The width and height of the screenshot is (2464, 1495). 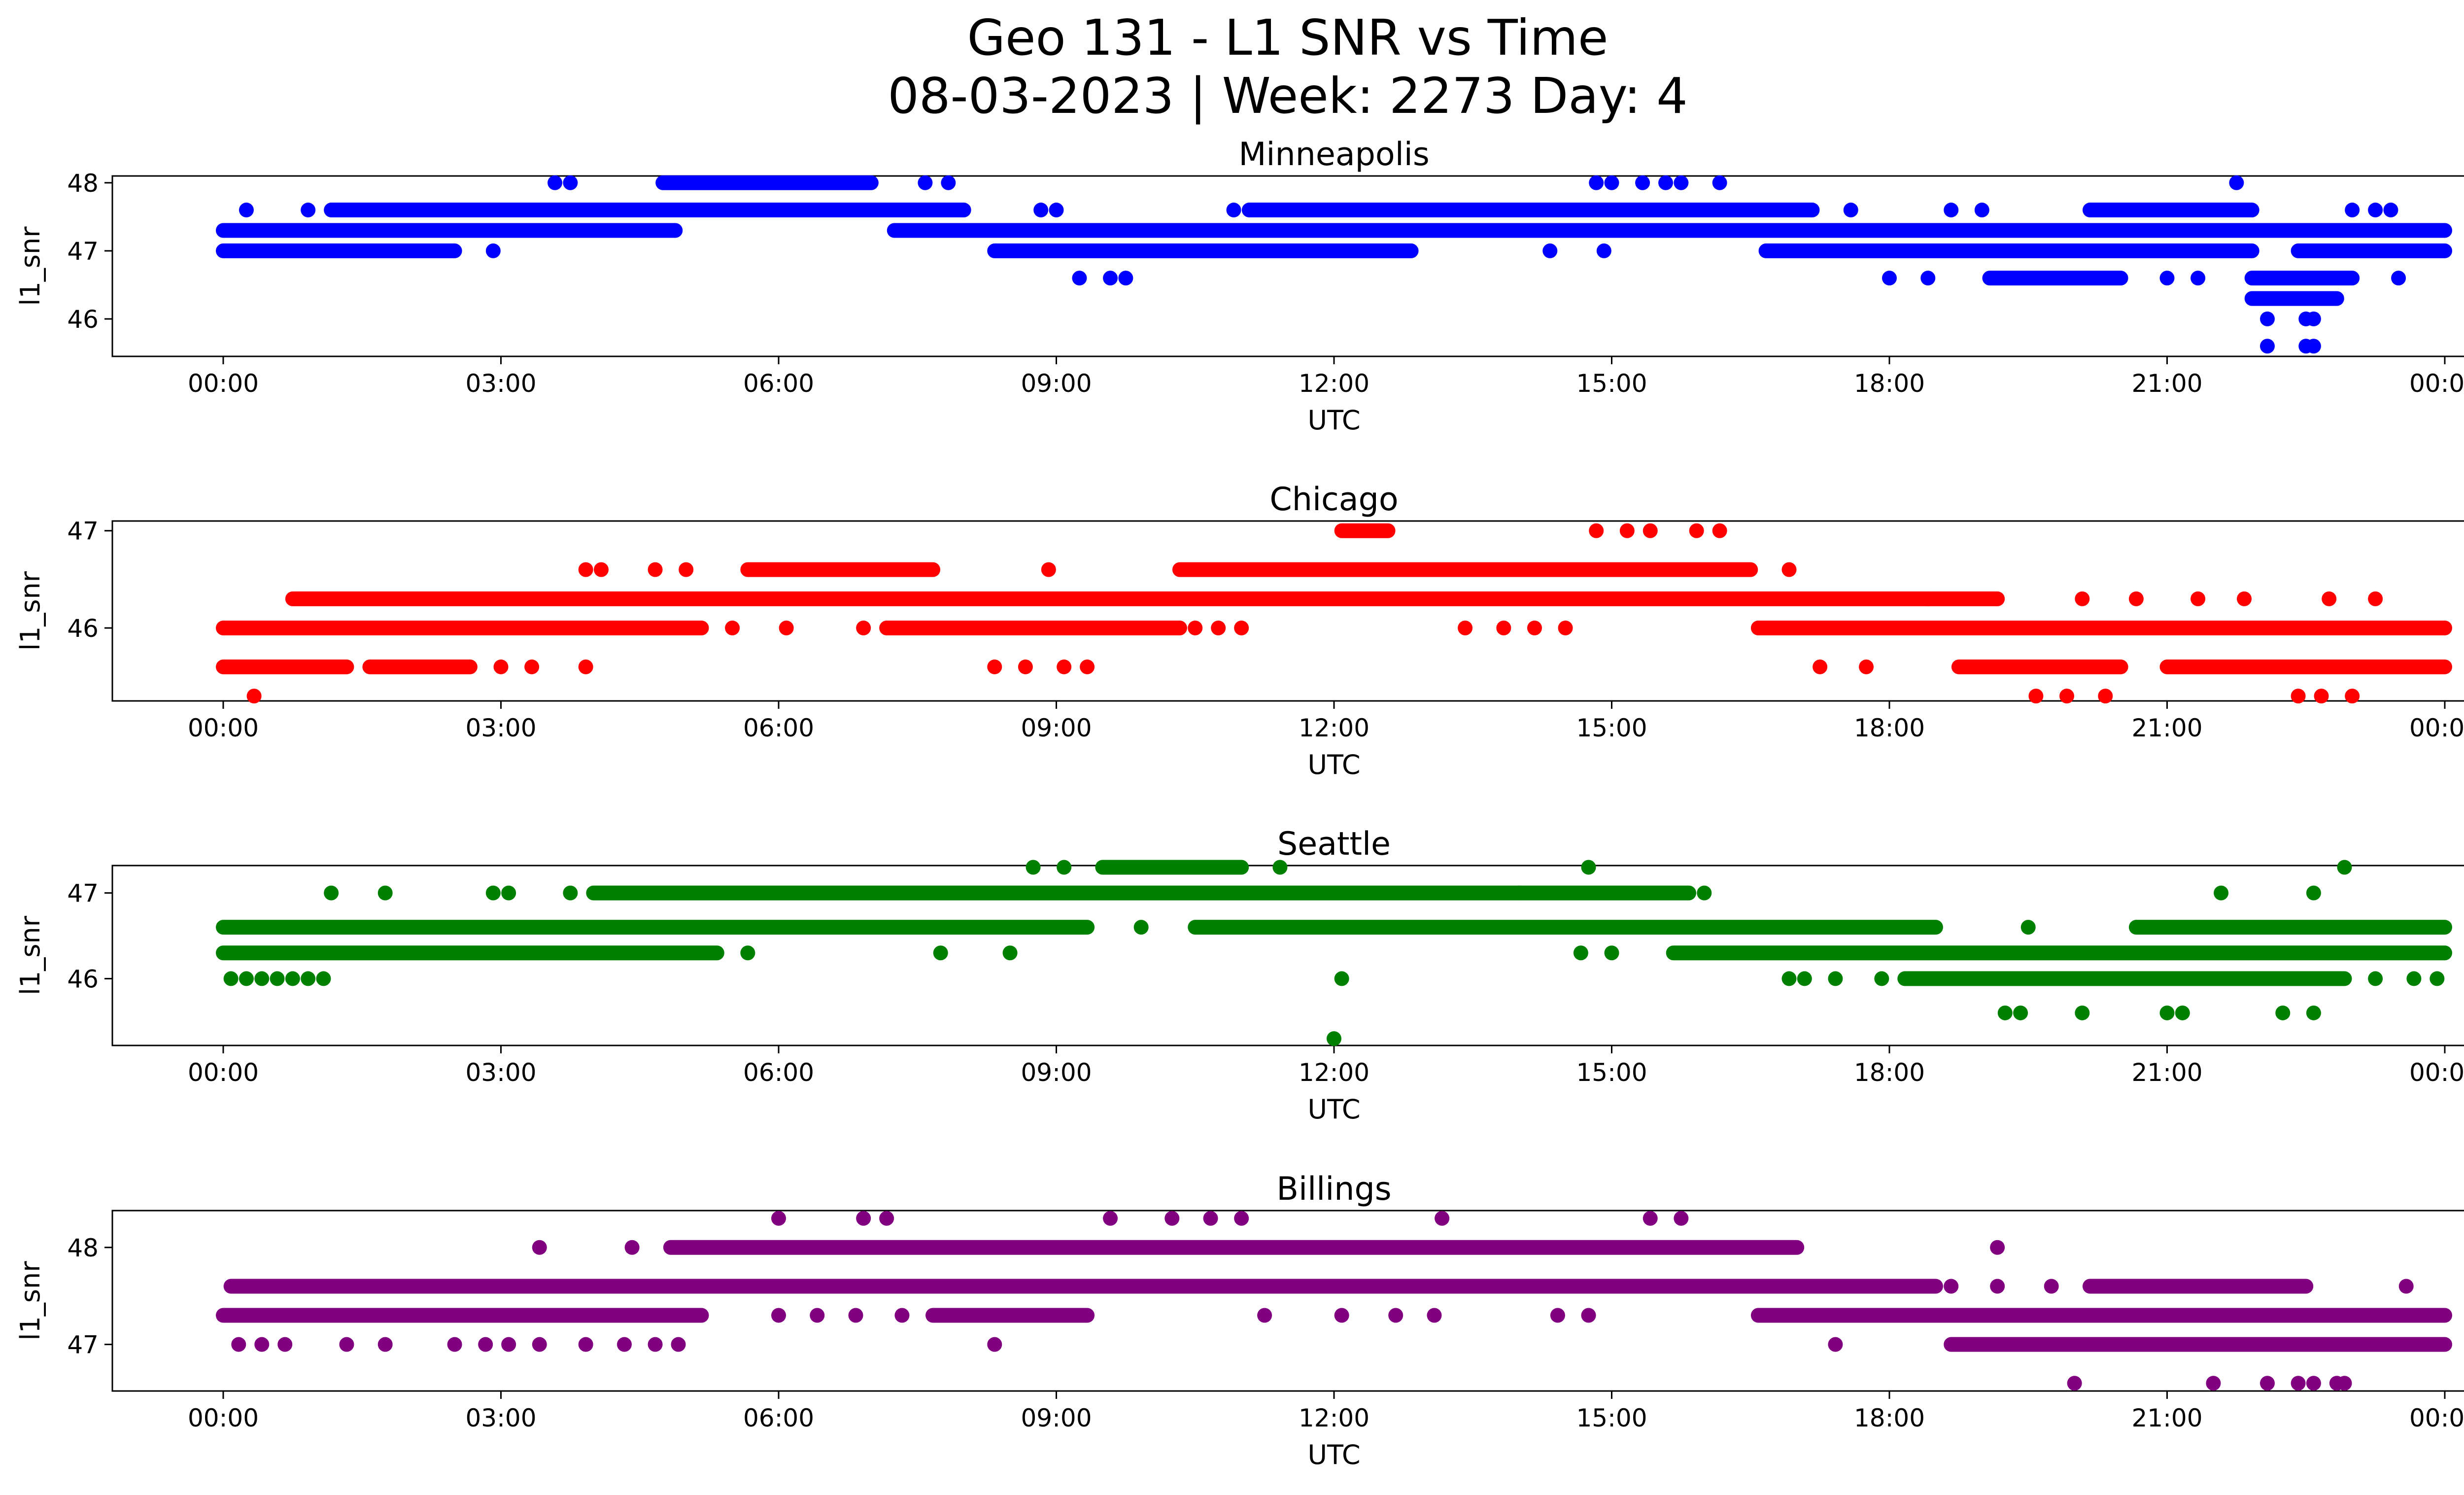 I want to click on x-tick-label: 00:00, so click(x=223, y=1418).